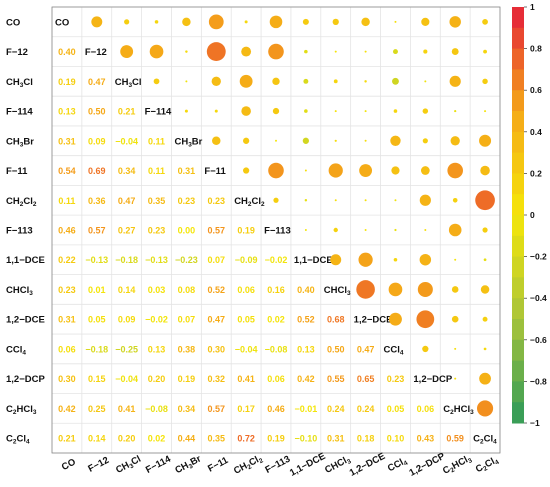  Describe the element at coordinates (187, 379) in the screenshot. I see `correlation-value: 0.19` at that location.